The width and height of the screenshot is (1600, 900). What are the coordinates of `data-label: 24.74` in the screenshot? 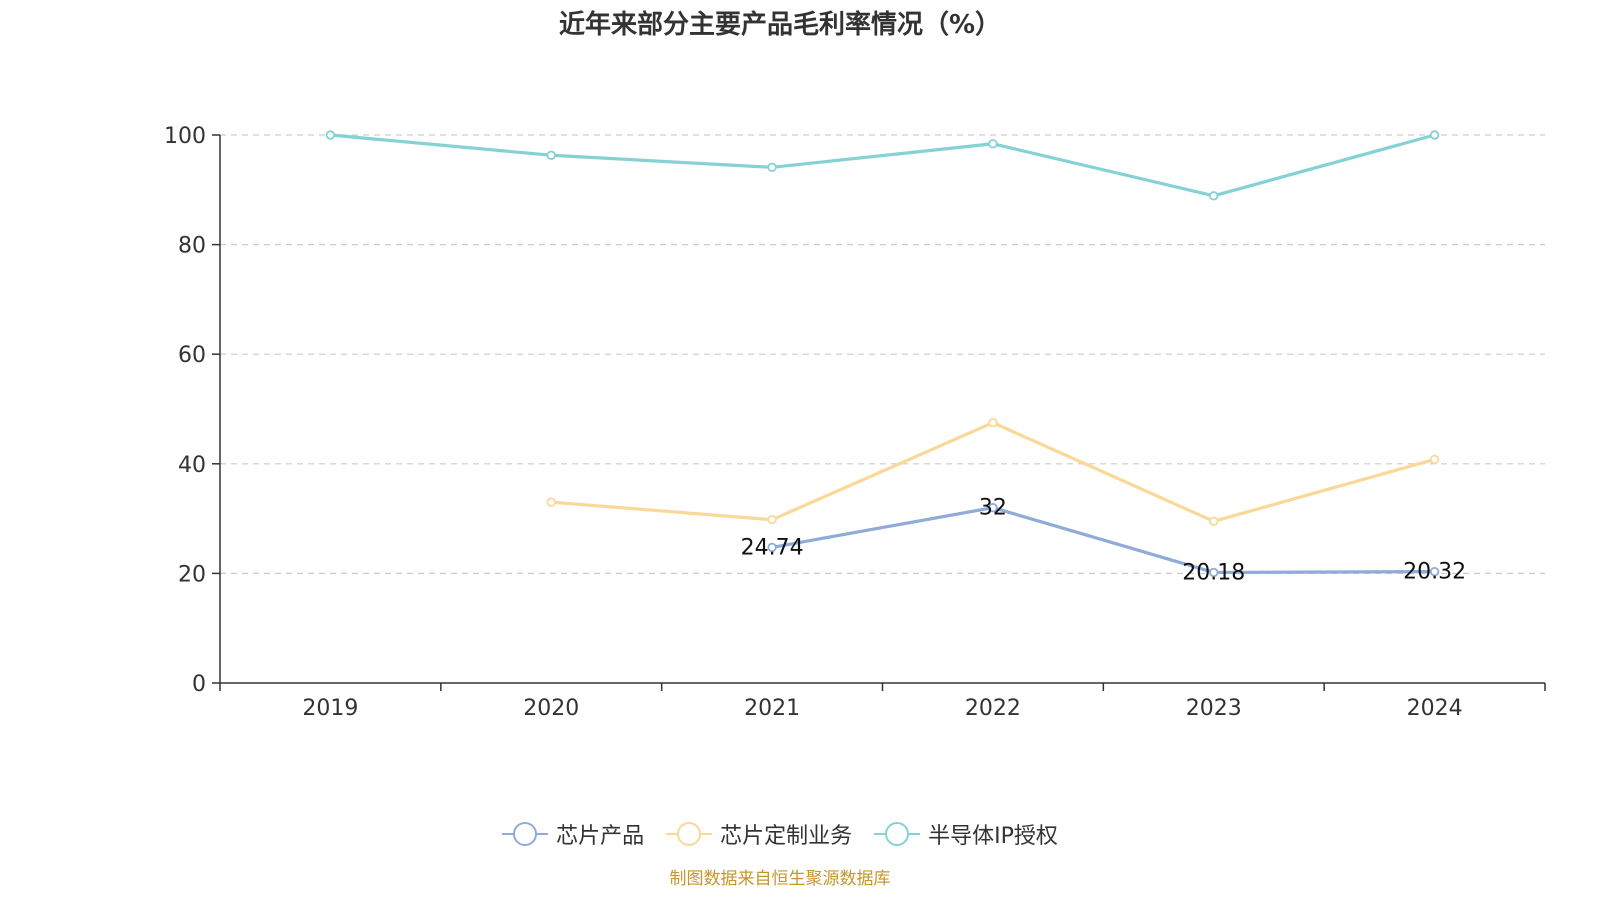 It's located at (772, 547).